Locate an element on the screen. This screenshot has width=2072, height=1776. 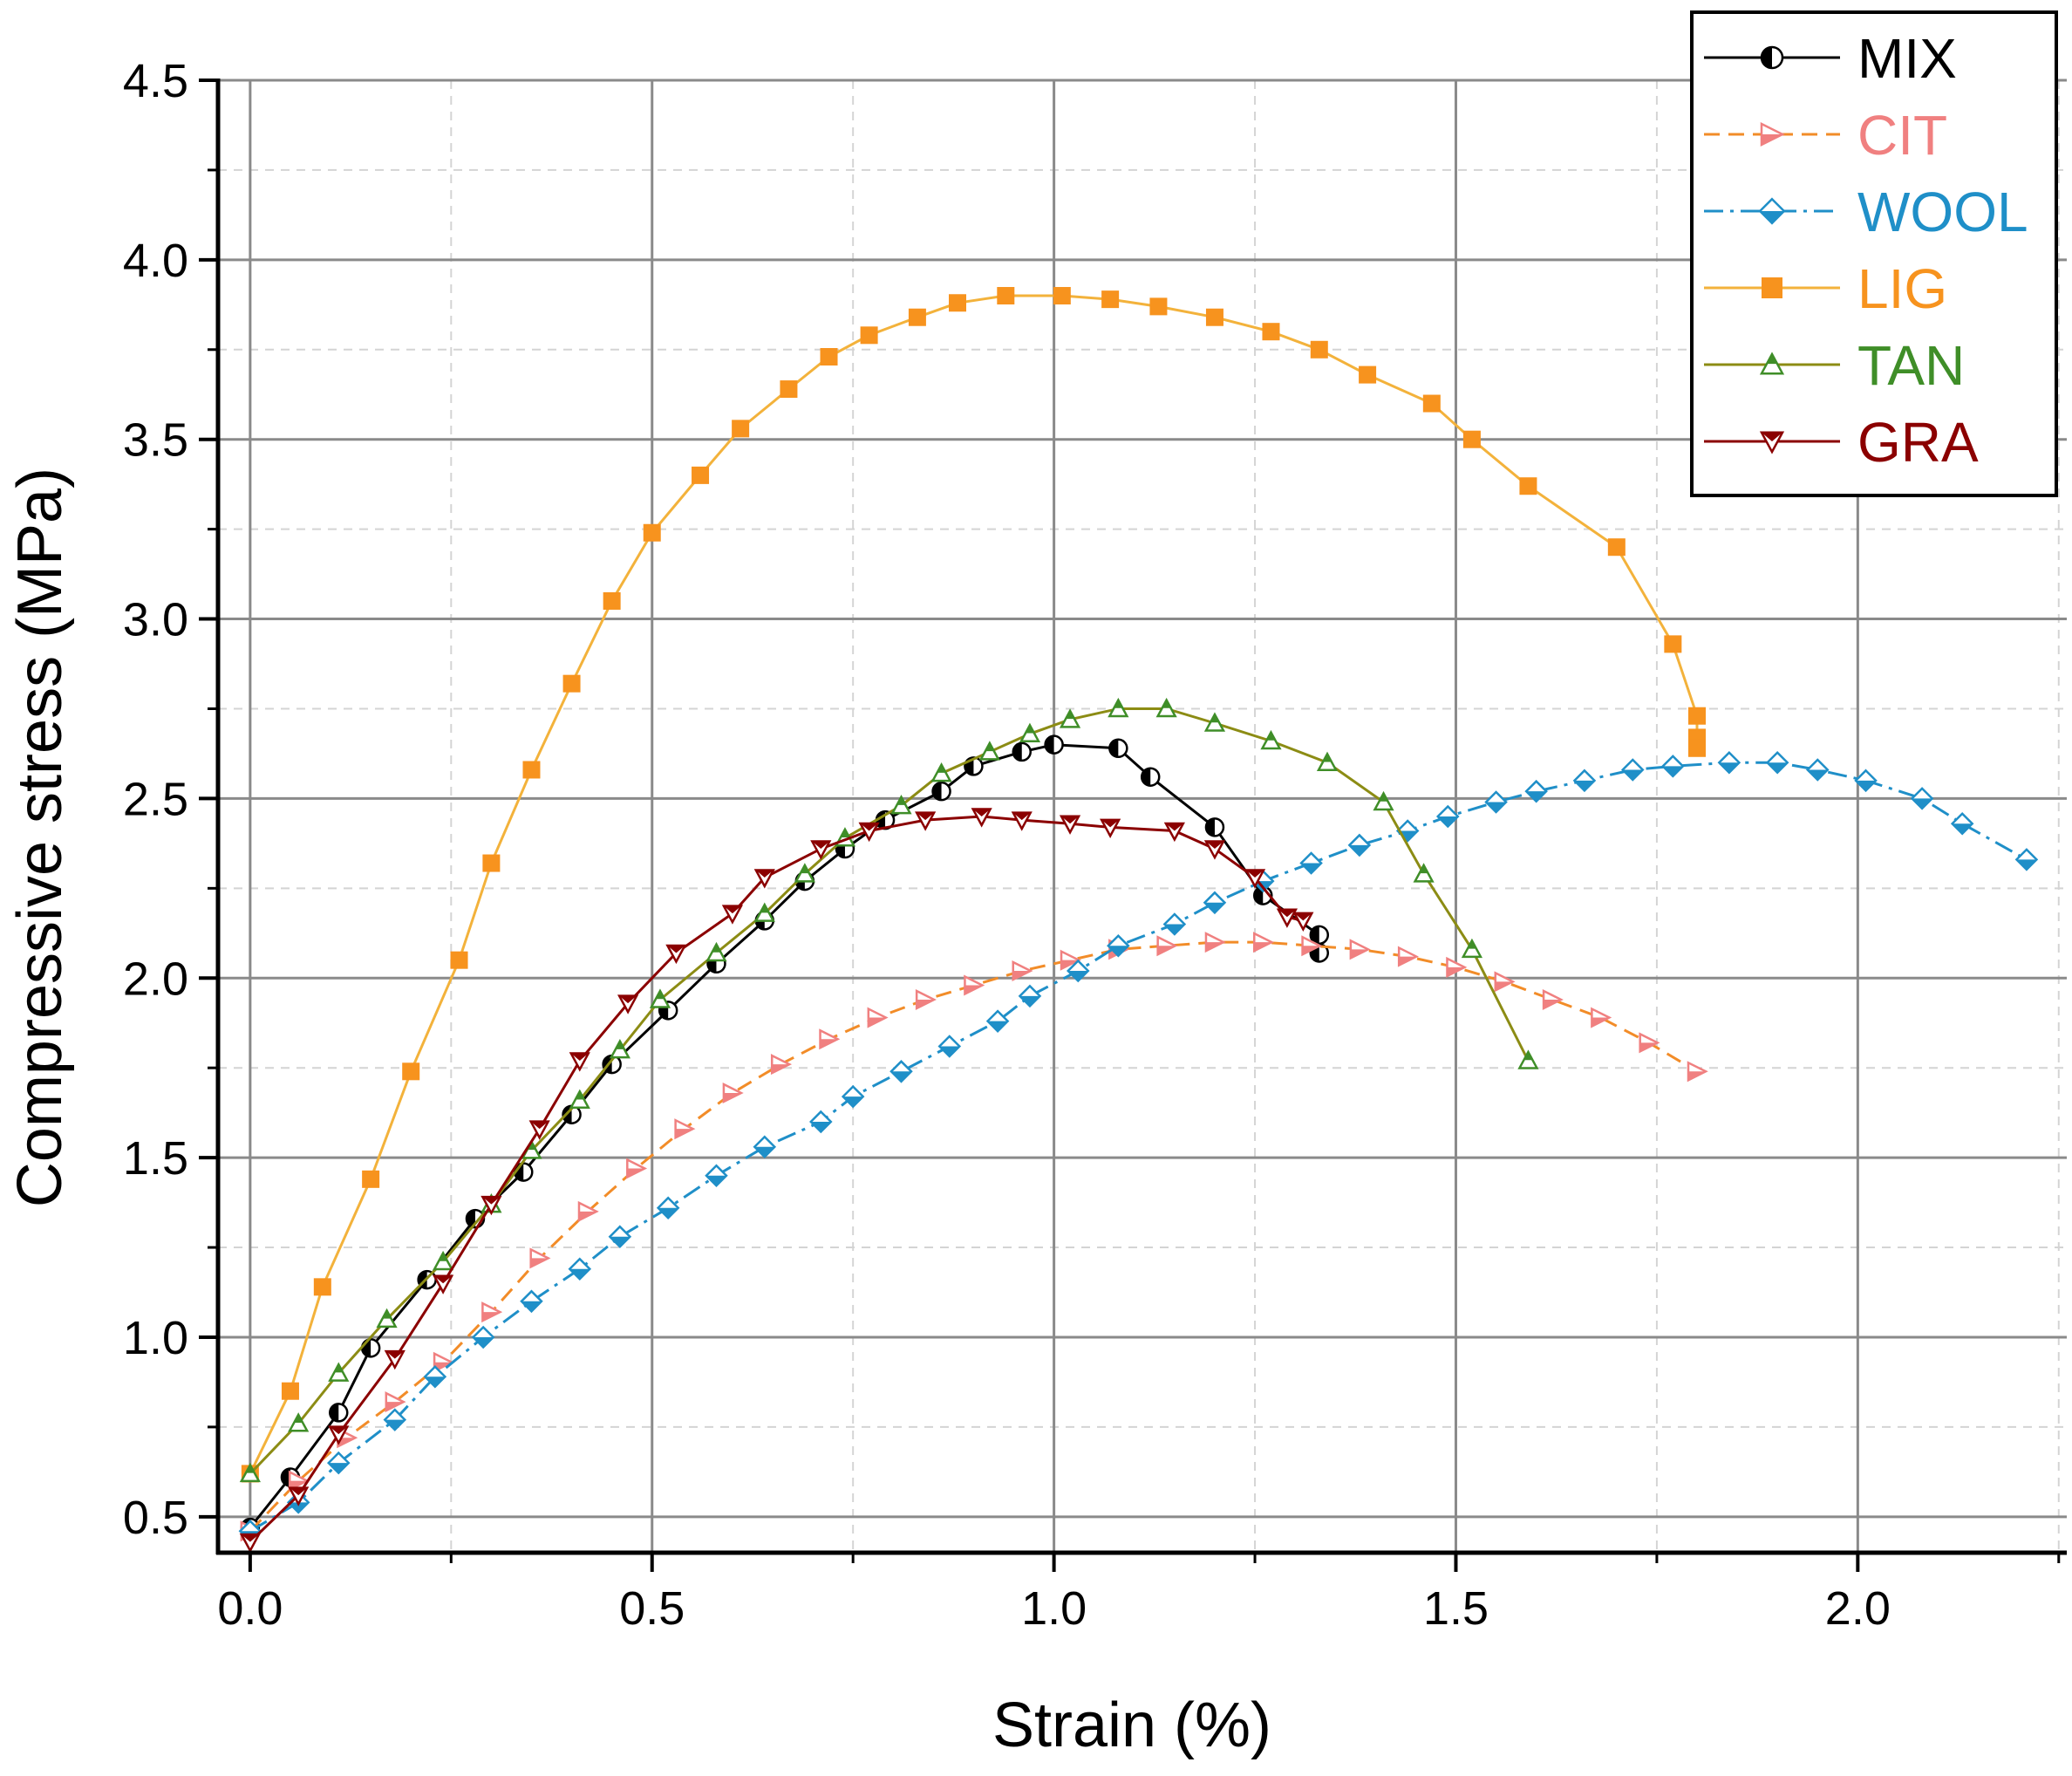
legend-box is located at coordinates (1874, 253).